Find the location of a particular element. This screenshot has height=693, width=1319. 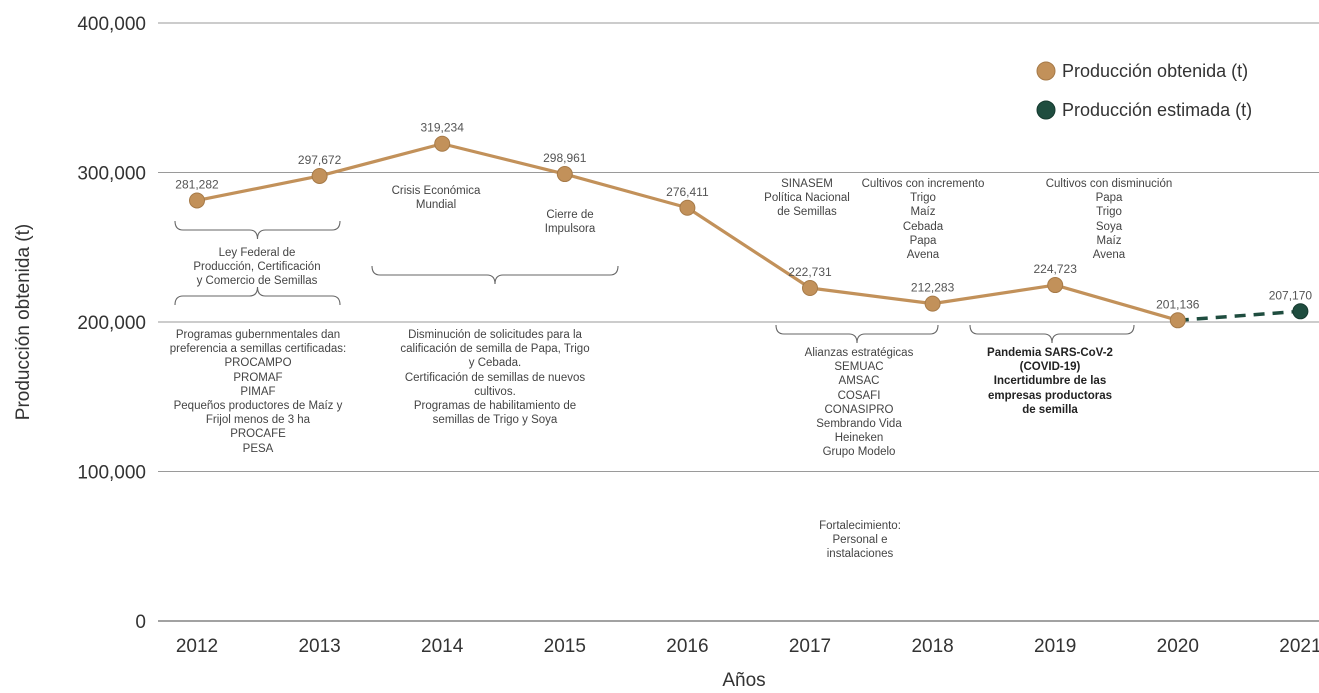

x-tick-label: 2019 is located at coordinates (1055, 646).